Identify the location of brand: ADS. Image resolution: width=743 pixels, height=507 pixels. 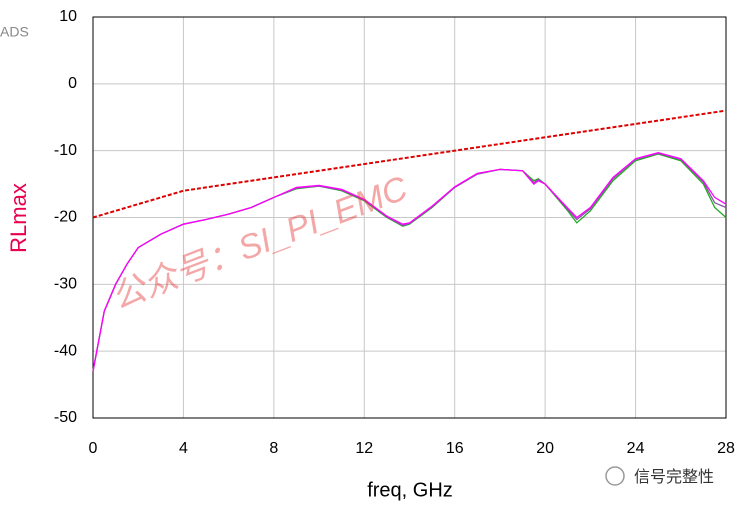
(14, 32).